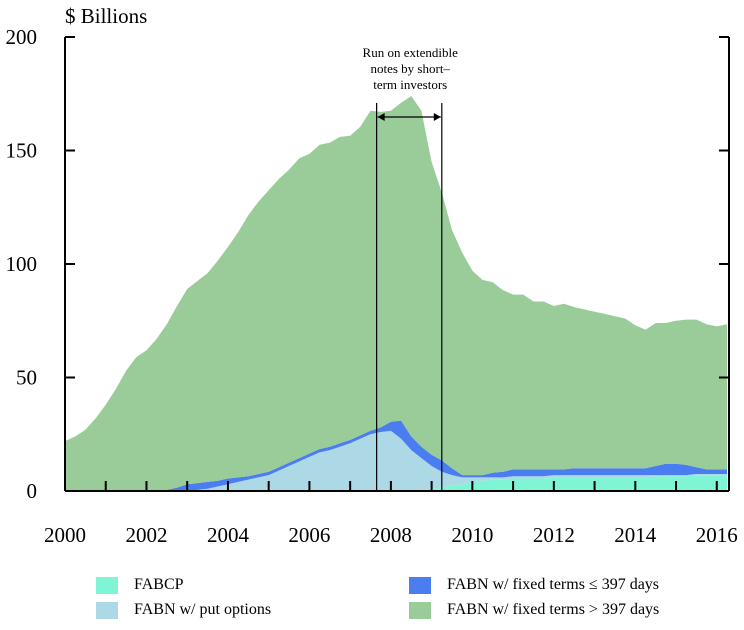 Image resolution: width=744 pixels, height=630 pixels. What do you see at coordinates (635, 535) in the screenshot?
I see `x-tick-label: 2014` at bounding box center [635, 535].